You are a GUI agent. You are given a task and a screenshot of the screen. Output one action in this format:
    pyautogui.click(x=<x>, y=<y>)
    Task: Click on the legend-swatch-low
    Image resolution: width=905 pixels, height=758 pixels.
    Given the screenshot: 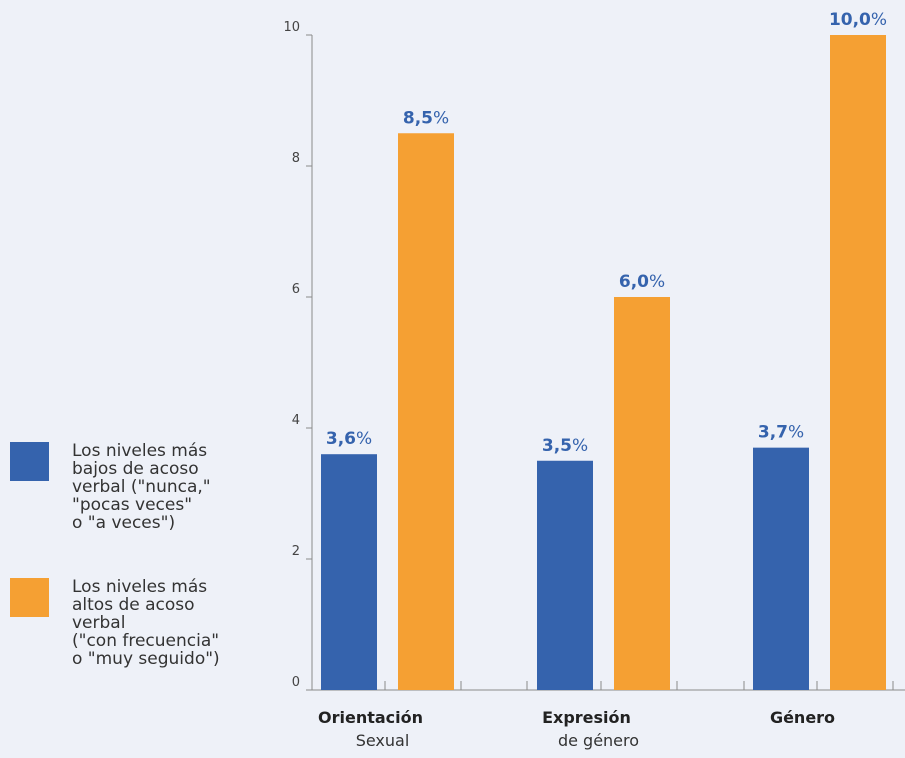 What is the action you would take?
    pyautogui.click(x=29, y=461)
    